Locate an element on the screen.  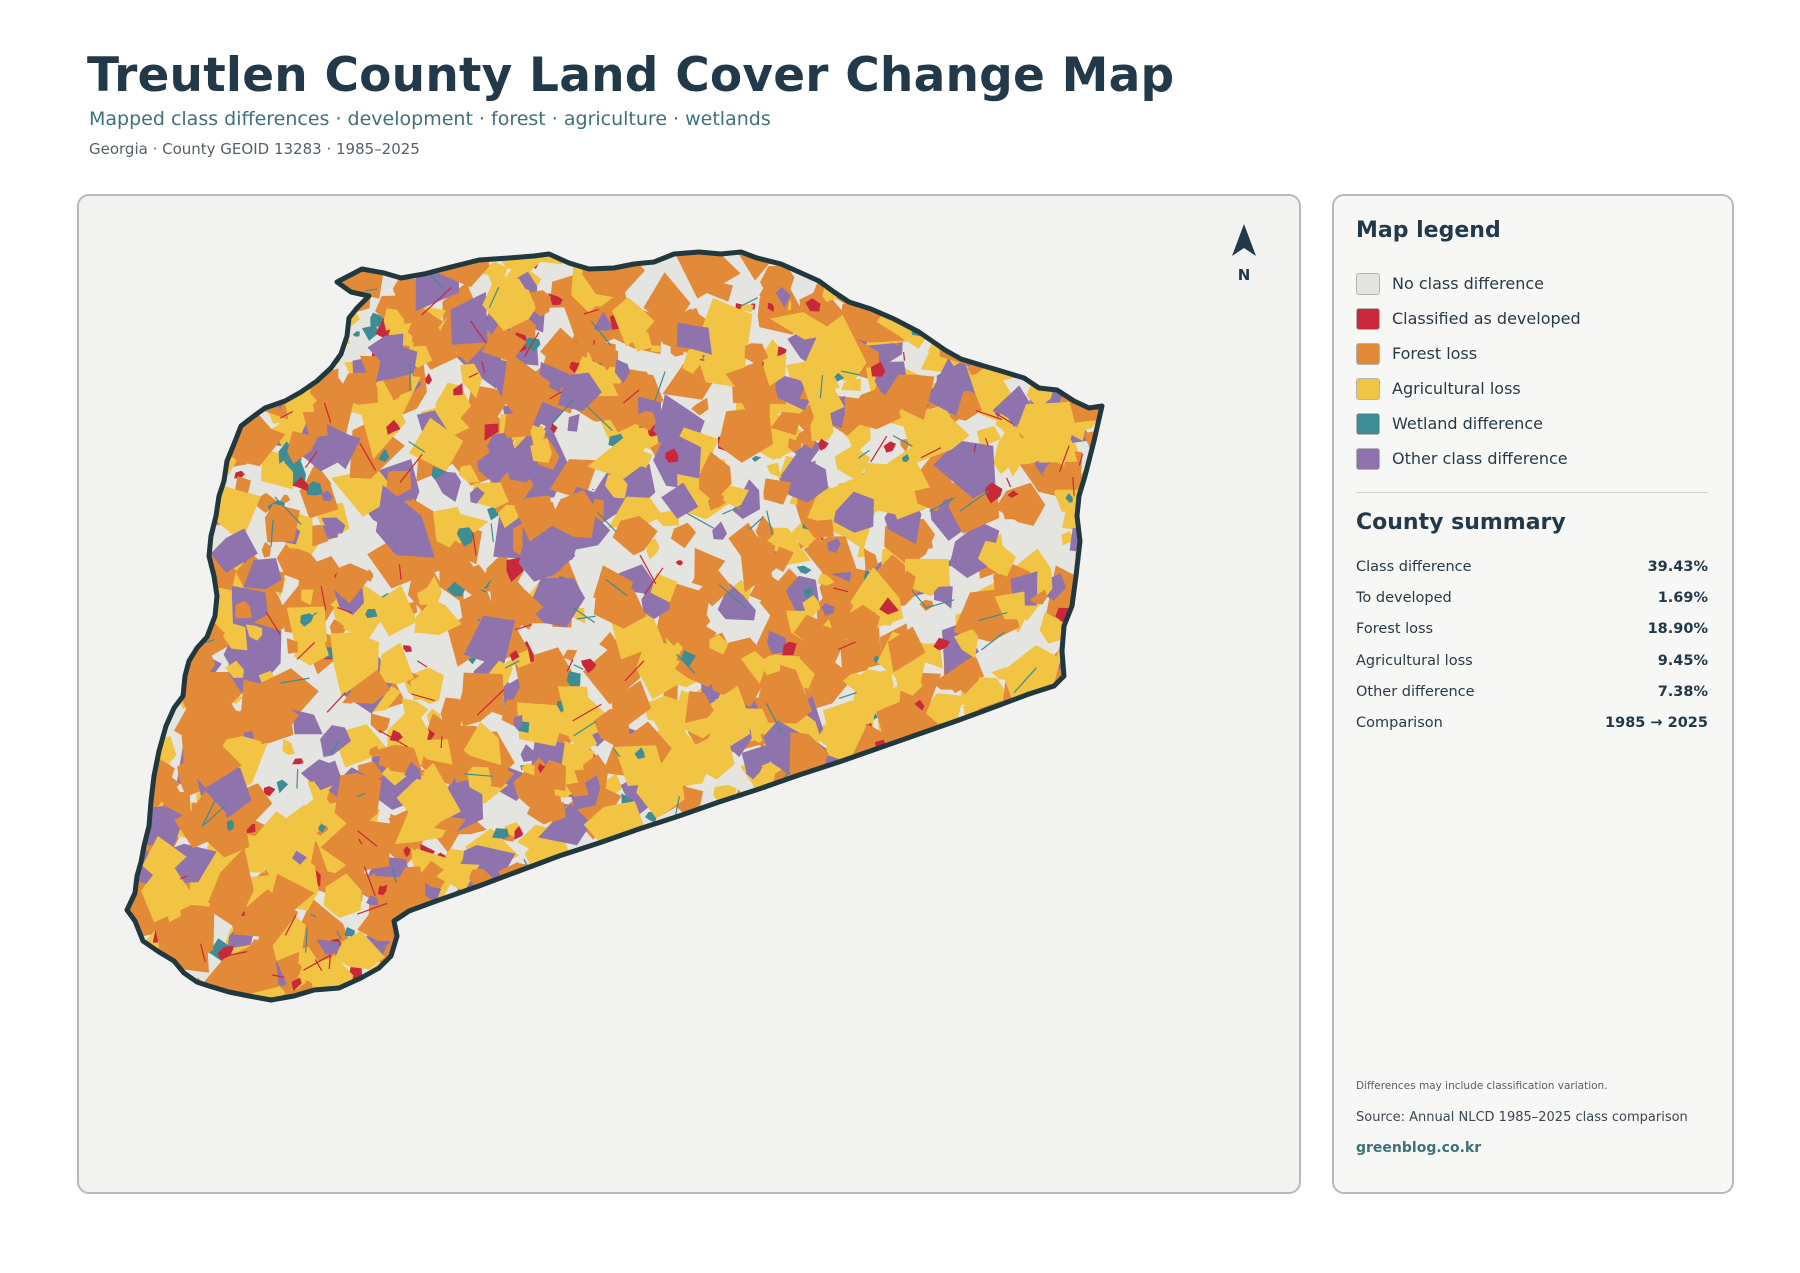
legend-item: Classified as developed is located at coordinates (1468, 318).